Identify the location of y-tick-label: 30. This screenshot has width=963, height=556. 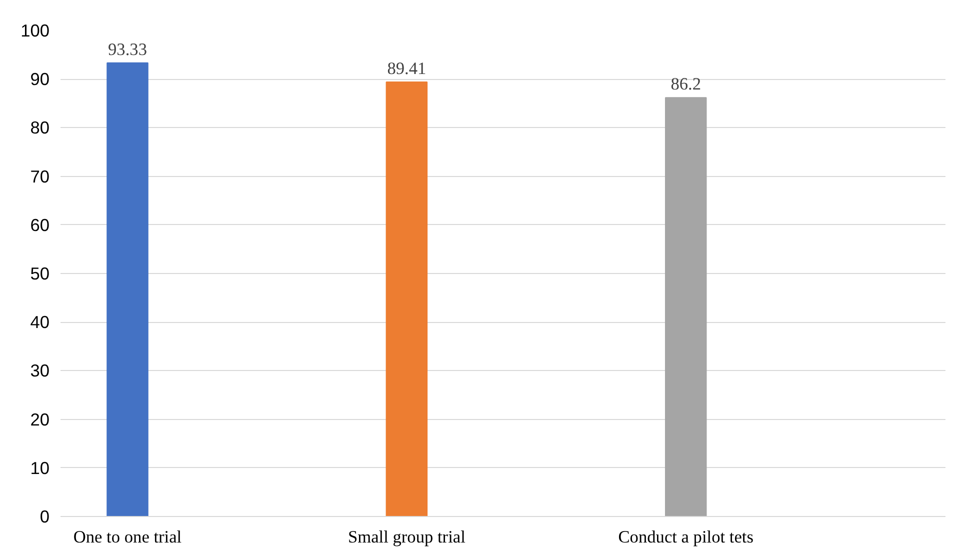
(40, 370).